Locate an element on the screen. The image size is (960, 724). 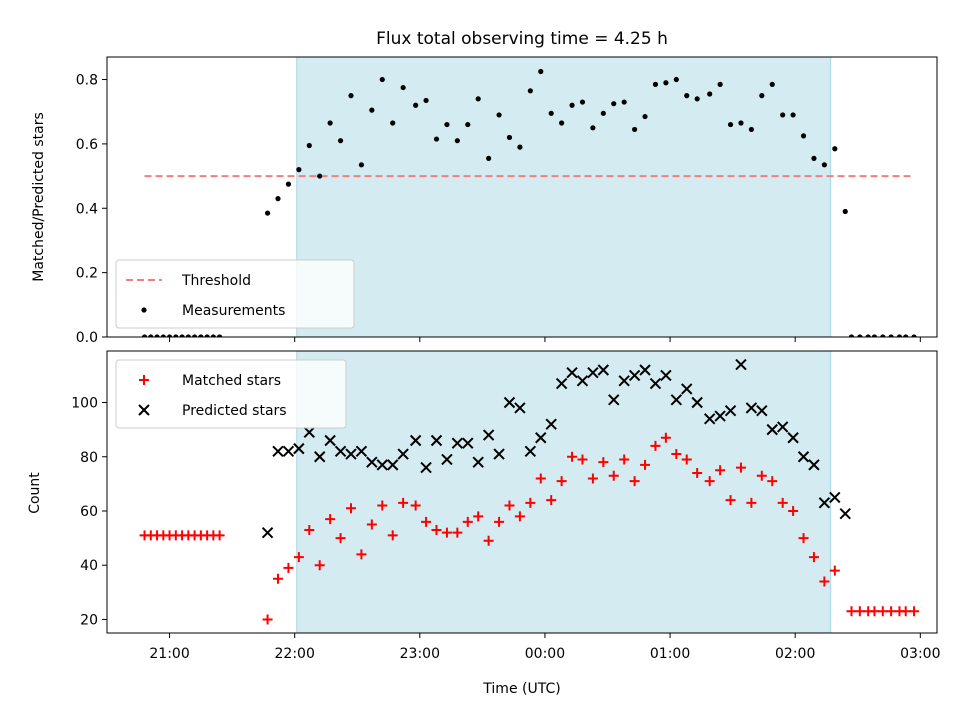
y-tick-label: 0.2 is located at coordinates (87, 274).